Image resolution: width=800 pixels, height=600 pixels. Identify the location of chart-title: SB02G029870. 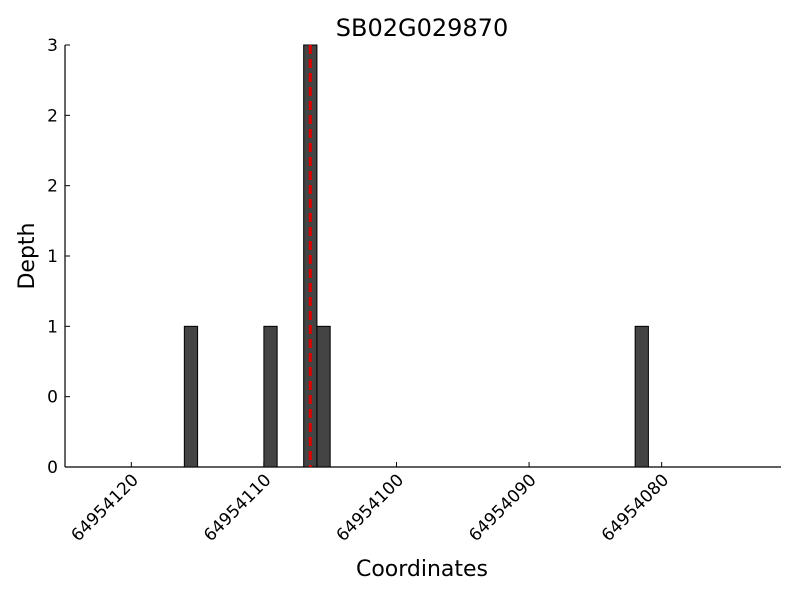
(422, 28).